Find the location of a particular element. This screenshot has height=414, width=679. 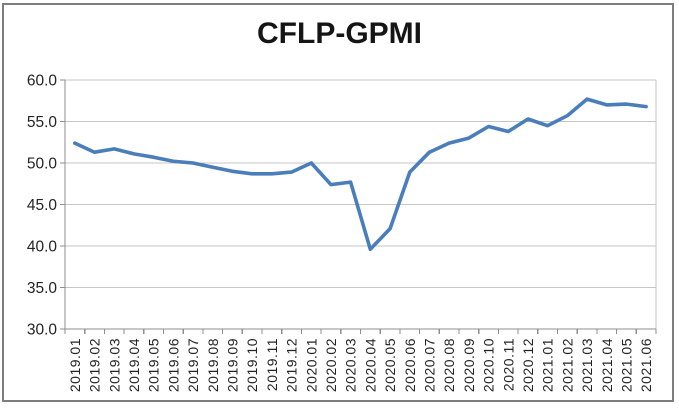

y-axis-labels: 30.0 35.0 40.0 45.0 50.0 55.0 60.0 is located at coordinates (42, 206).